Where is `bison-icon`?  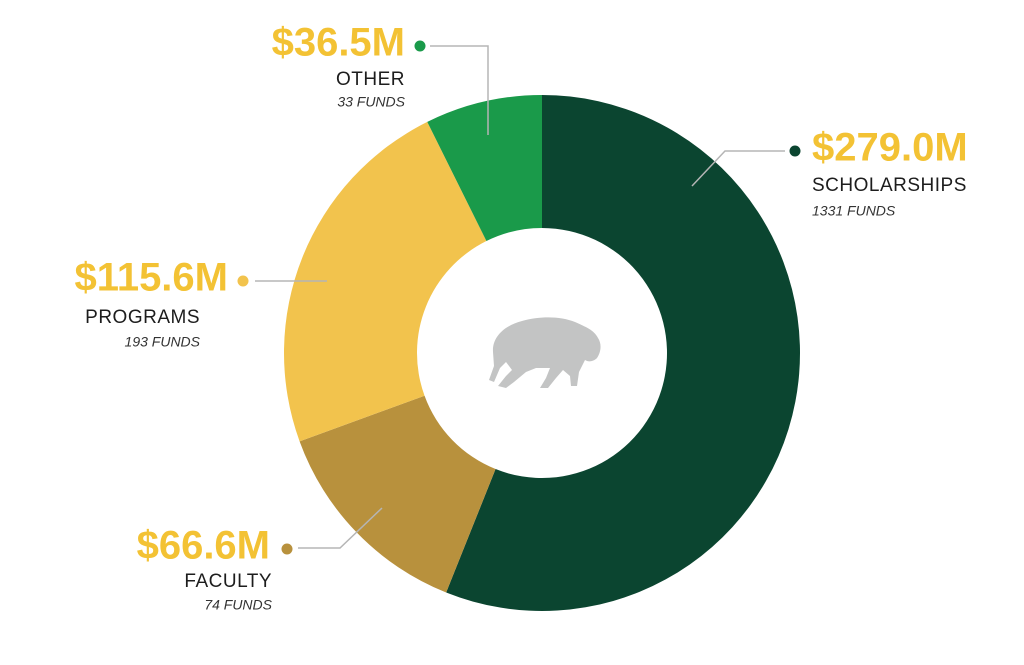 bison-icon is located at coordinates (545, 352).